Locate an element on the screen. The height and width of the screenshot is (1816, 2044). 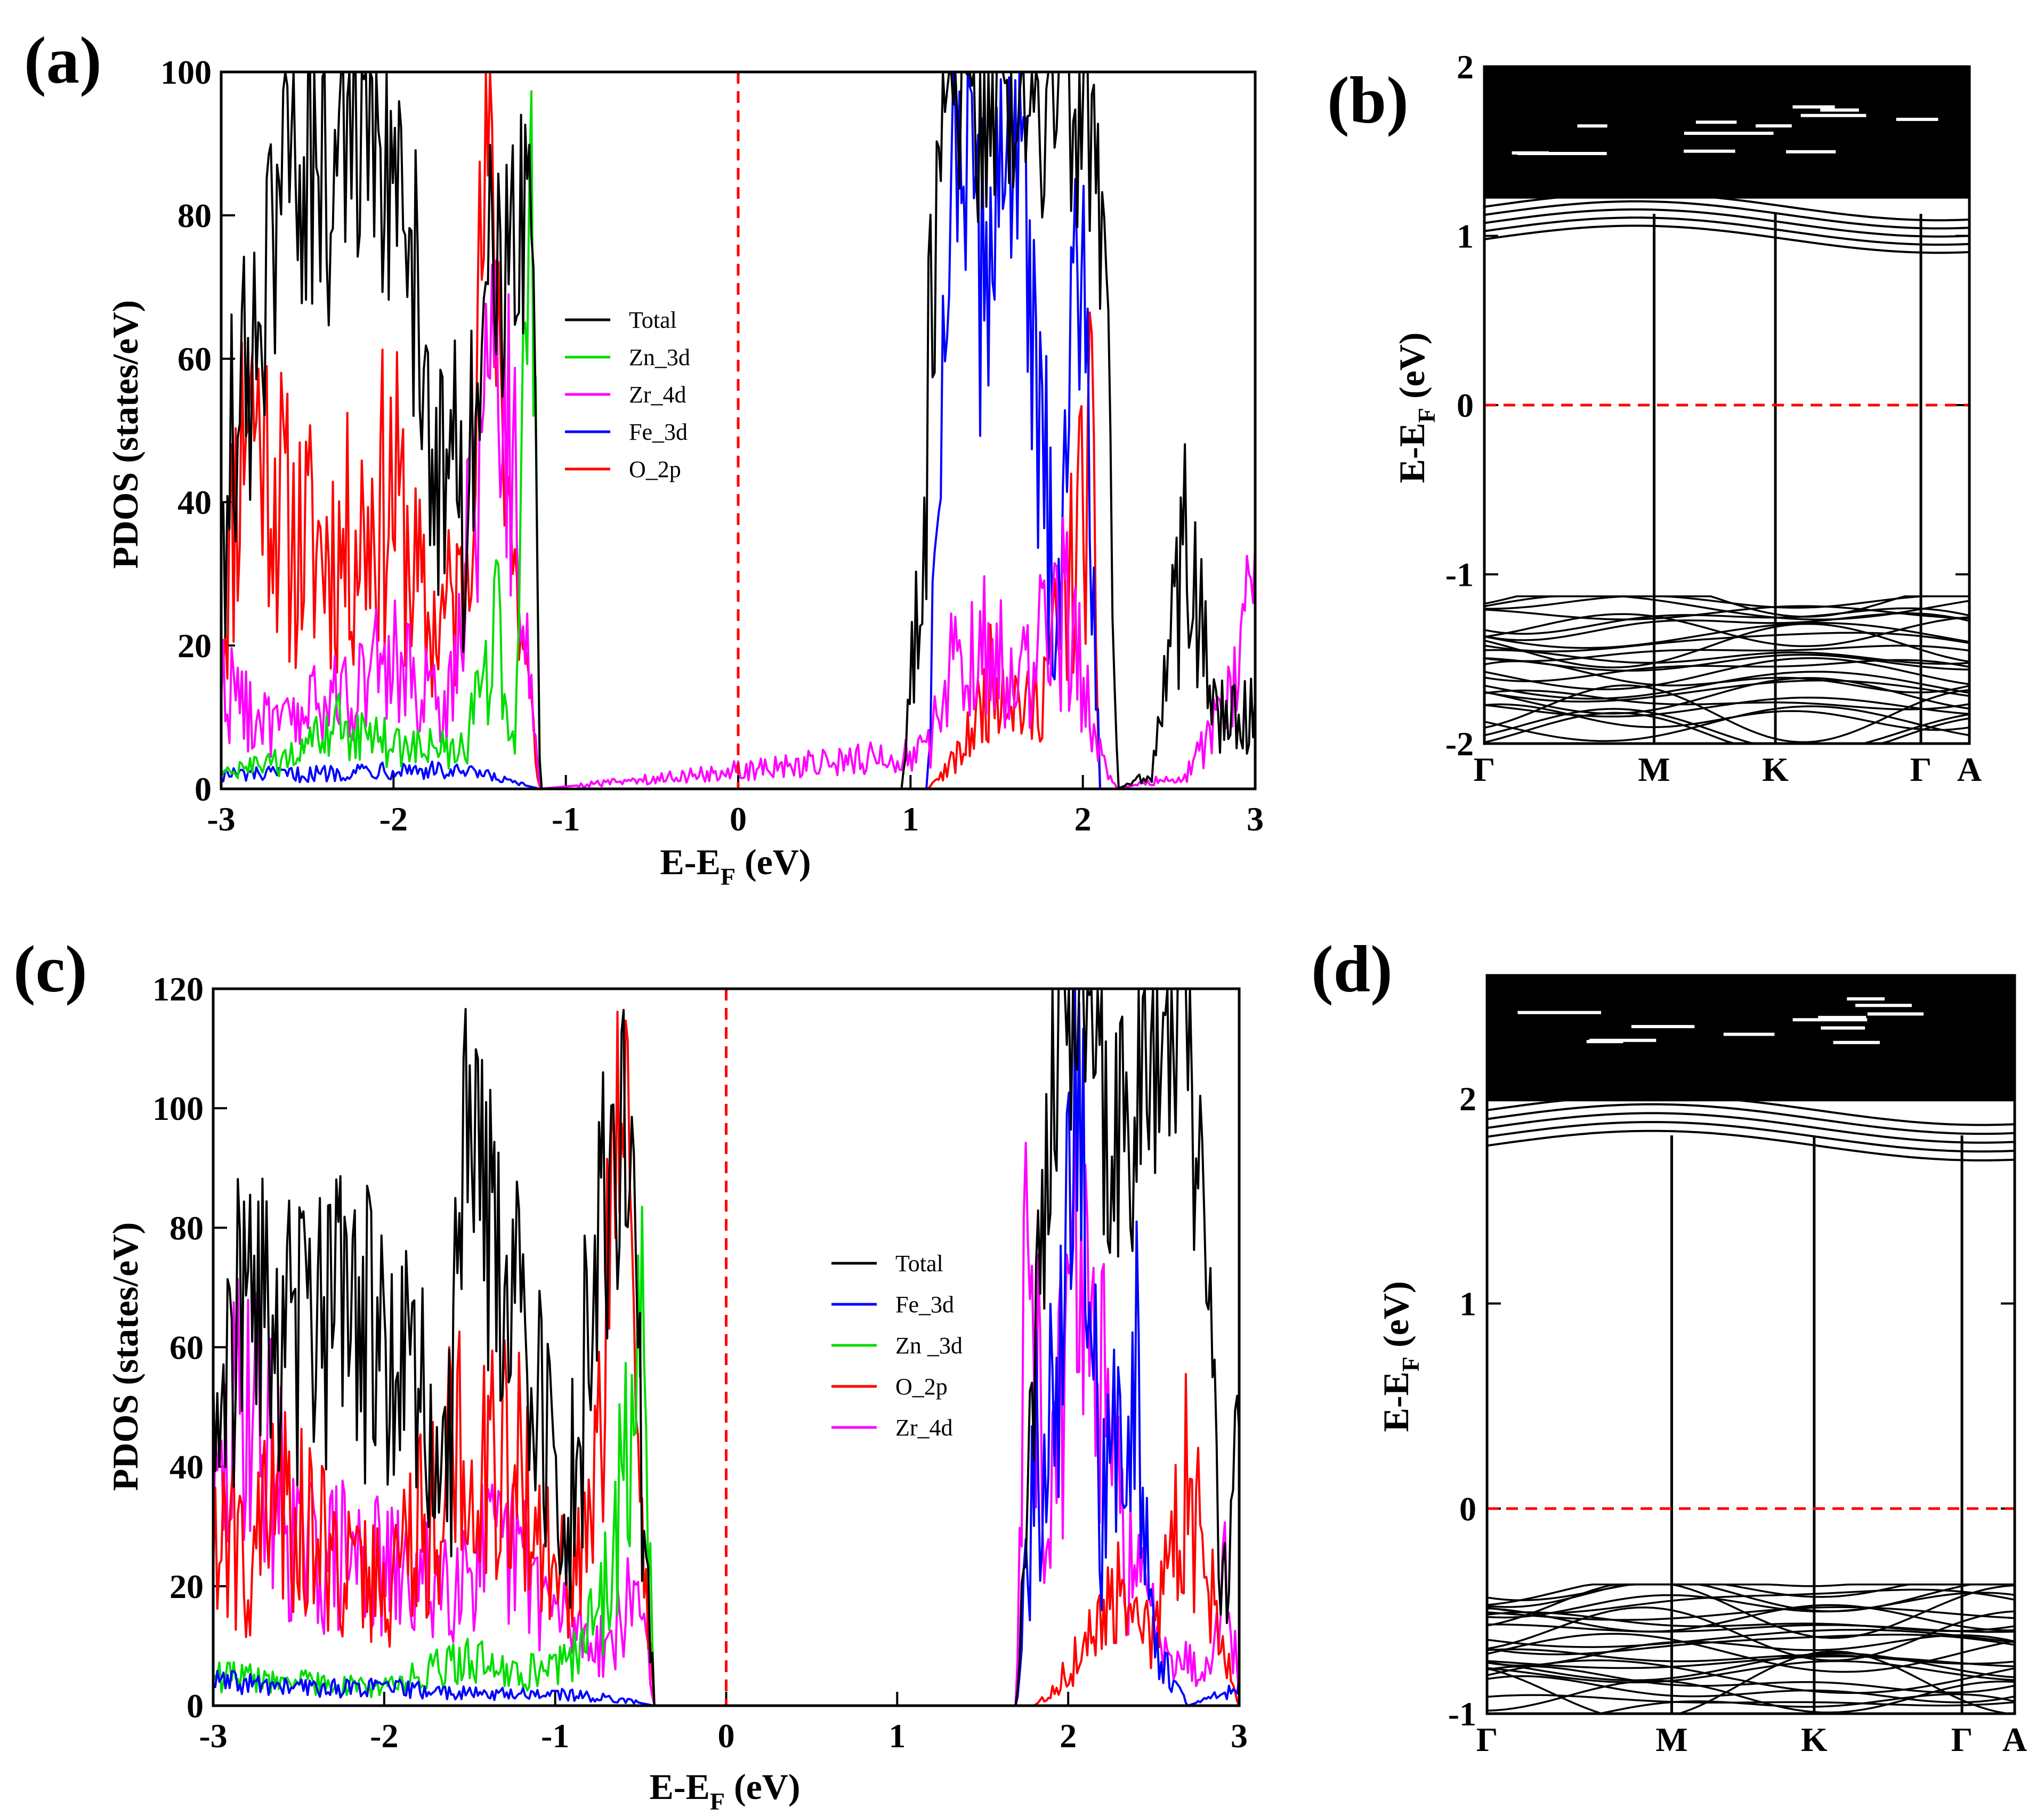
legend-label: Zn_3d is located at coordinates (660, 357).